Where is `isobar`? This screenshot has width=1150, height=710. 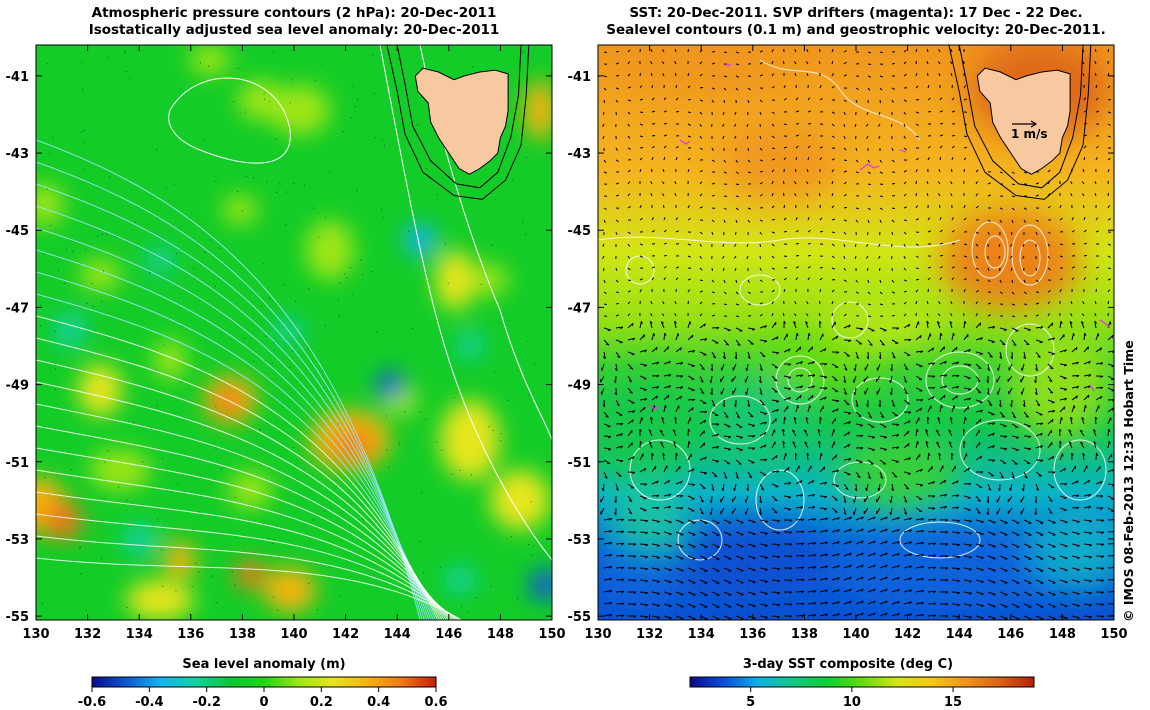 isobar is located at coordinates (248, 577).